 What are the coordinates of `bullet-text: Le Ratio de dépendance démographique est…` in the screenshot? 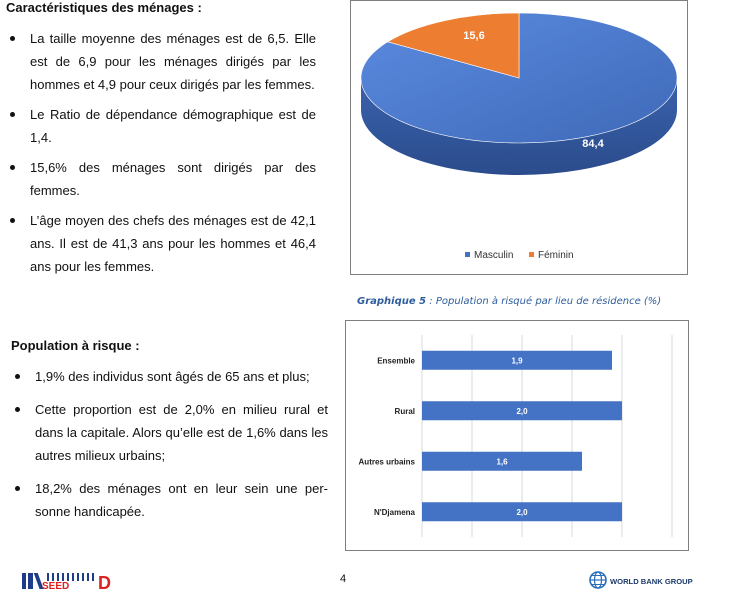 It's located at (173, 126).